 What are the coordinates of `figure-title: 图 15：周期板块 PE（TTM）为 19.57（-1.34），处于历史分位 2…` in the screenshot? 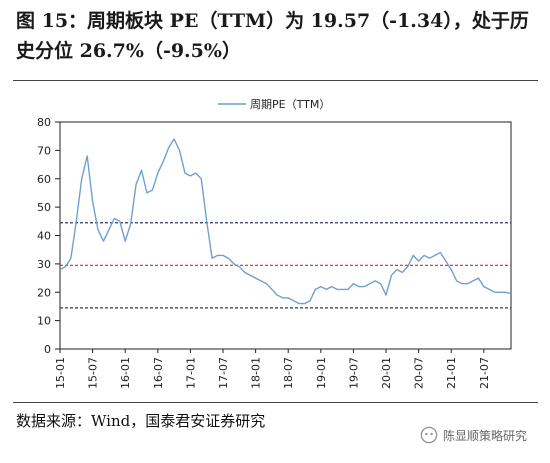 It's located at (272, 36).